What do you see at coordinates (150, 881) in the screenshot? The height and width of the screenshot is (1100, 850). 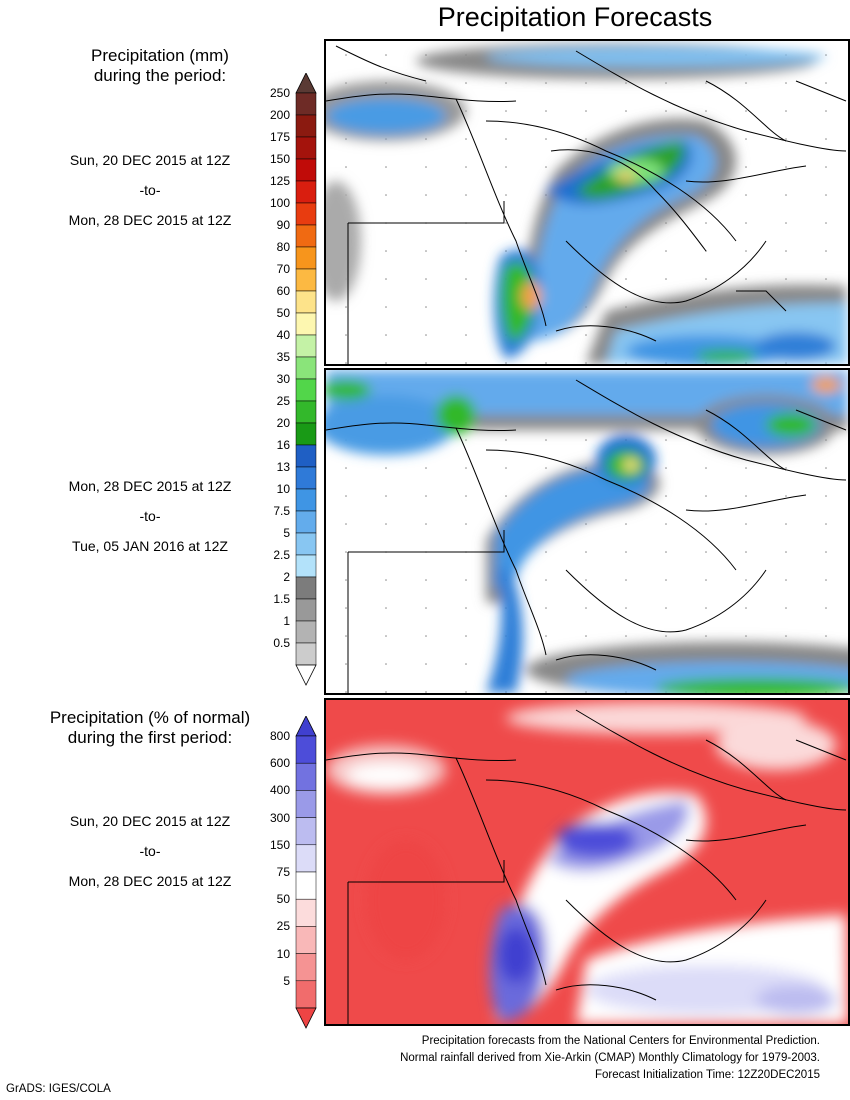 I see `period3-to: Mon, 28 DEC 2015 at 12Z` at bounding box center [150, 881].